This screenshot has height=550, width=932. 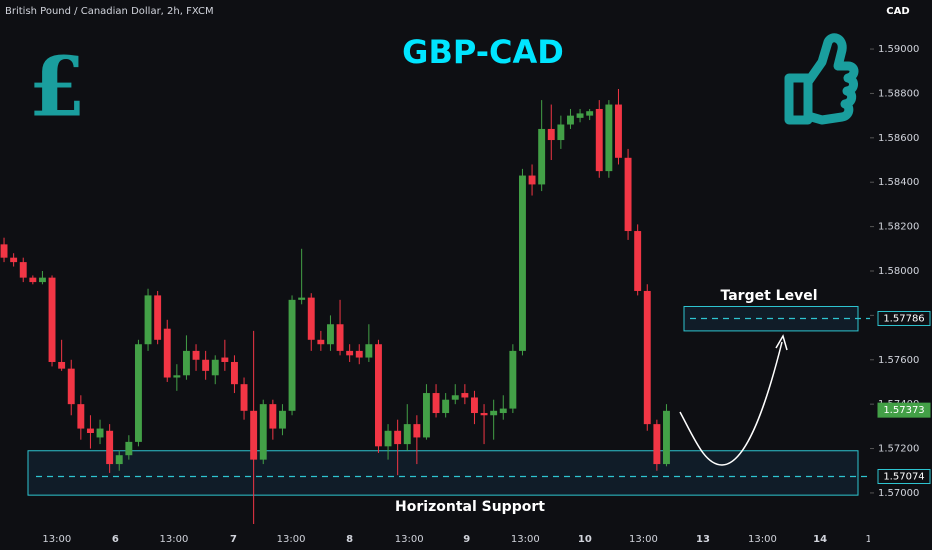 What do you see at coordinates (443, 473) in the screenshot?
I see `zone` at bounding box center [443, 473].